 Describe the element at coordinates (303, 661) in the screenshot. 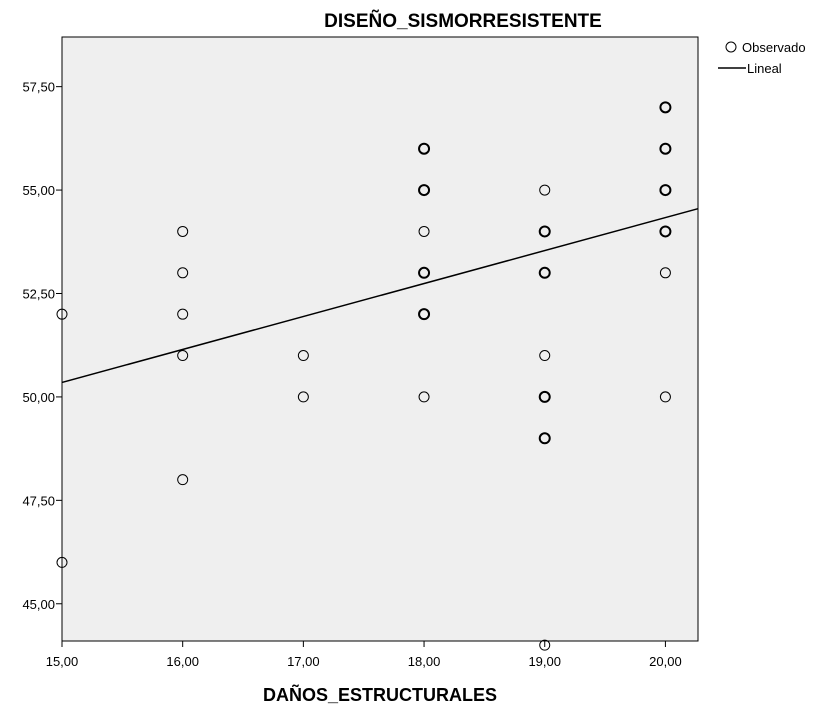

I see `x-tick-label: 17,00` at that location.